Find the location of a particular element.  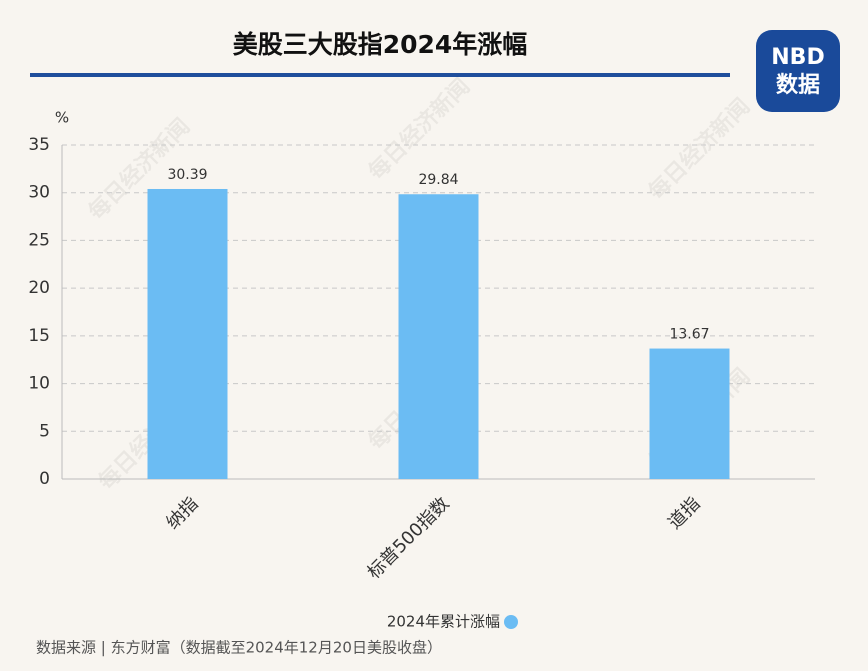

y-tick-label: 35 is located at coordinates (39, 145).